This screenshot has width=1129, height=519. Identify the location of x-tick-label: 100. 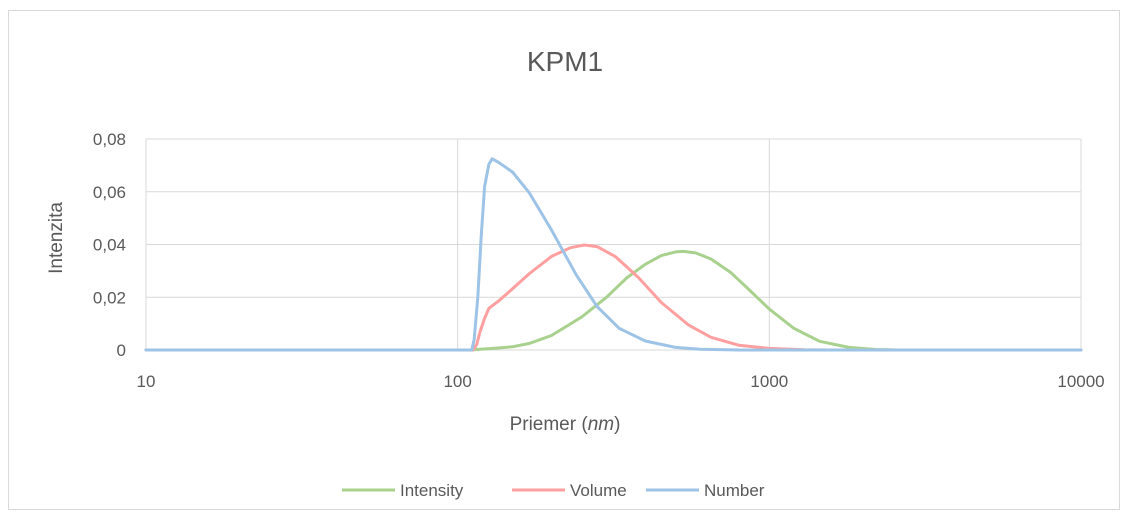
(457, 381).